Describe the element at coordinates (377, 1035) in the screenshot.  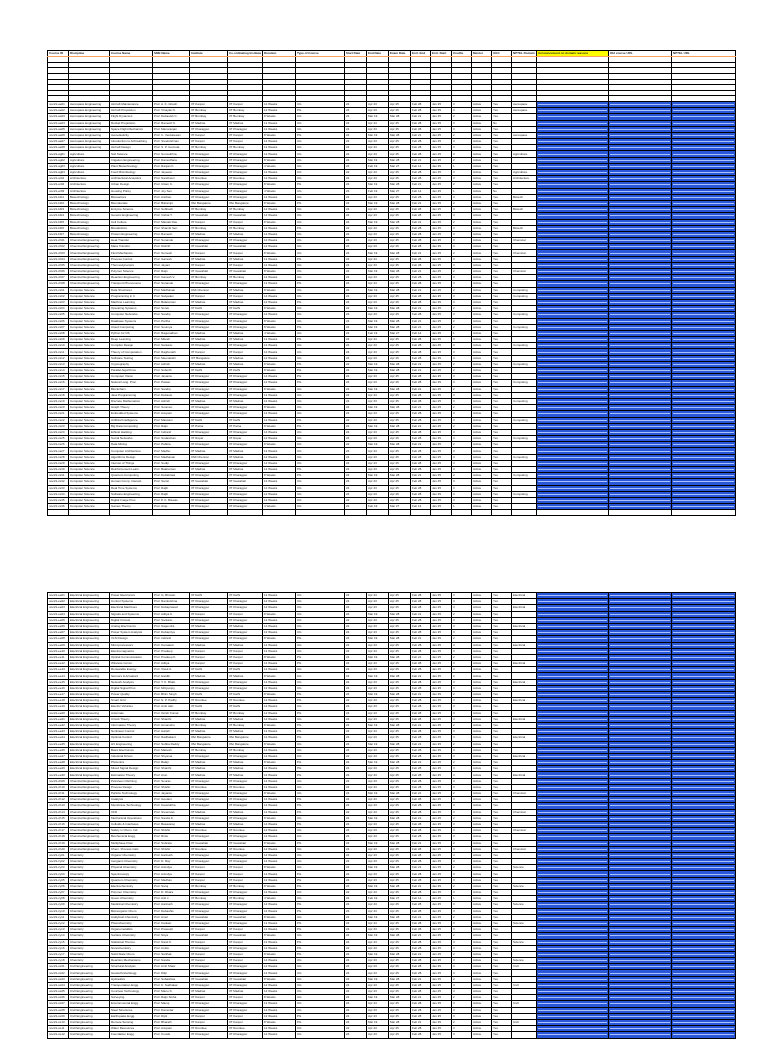
I see `table-cell: Apr 23` at that location.